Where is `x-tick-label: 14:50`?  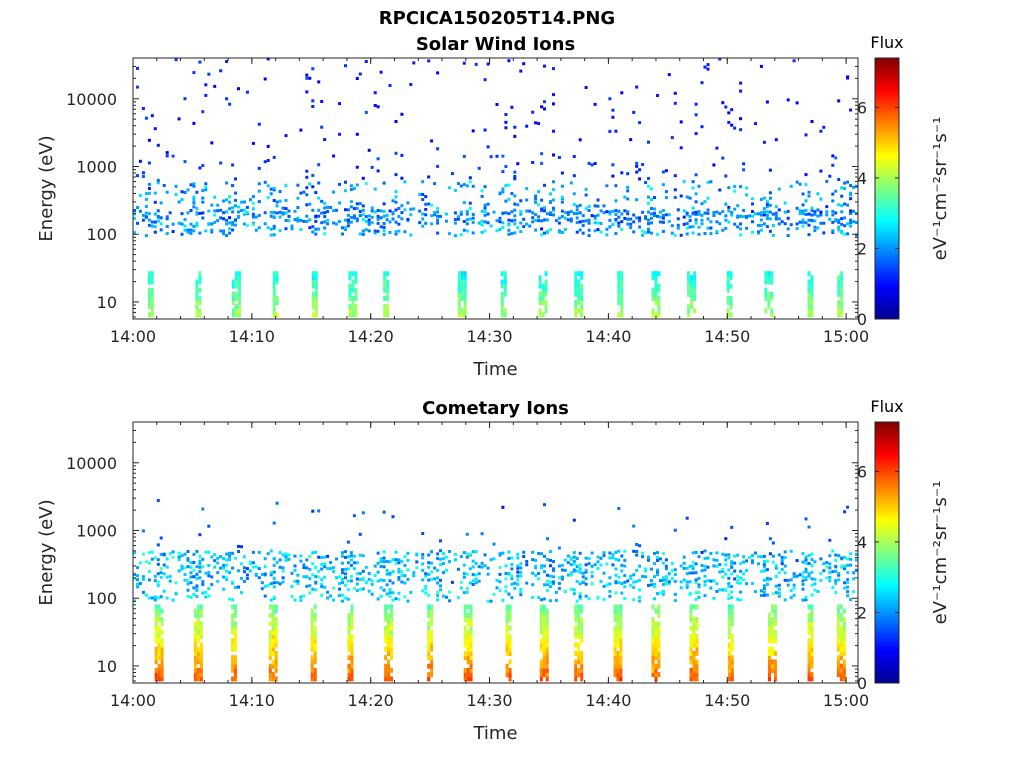 x-tick-label: 14:50 is located at coordinates (727, 336).